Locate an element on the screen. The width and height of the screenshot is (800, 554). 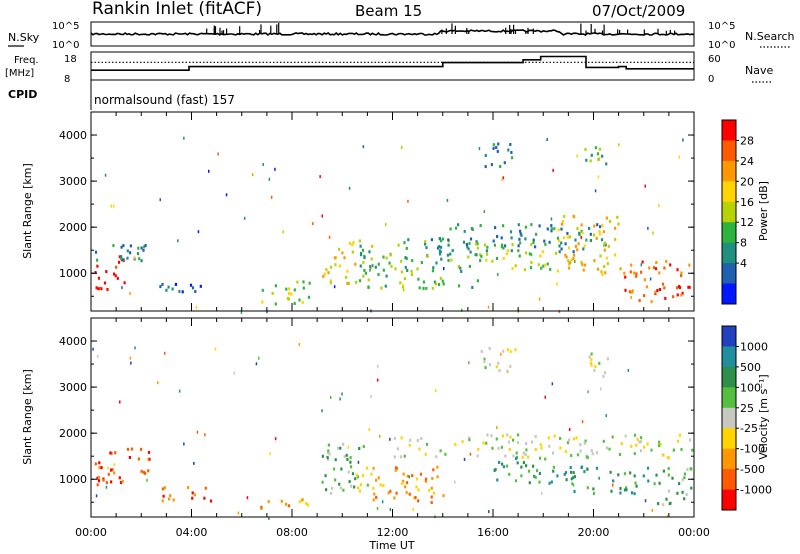
colorbar-tick-label: -1000 is located at coordinates (756, 490).